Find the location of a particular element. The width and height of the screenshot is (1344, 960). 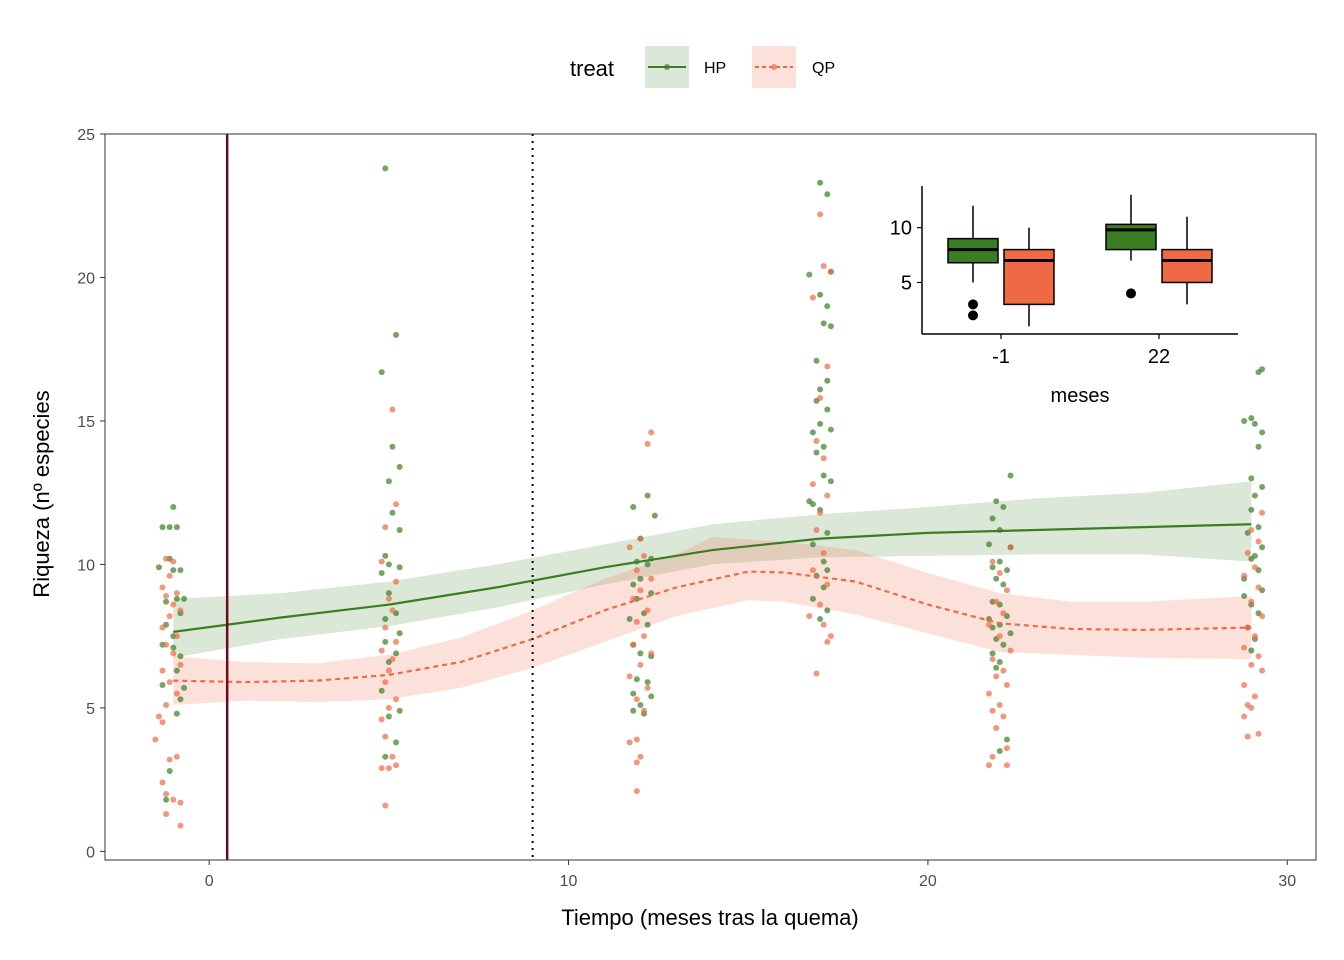

inset-y-tick-label: 10 is located at coordinates (901, 229).